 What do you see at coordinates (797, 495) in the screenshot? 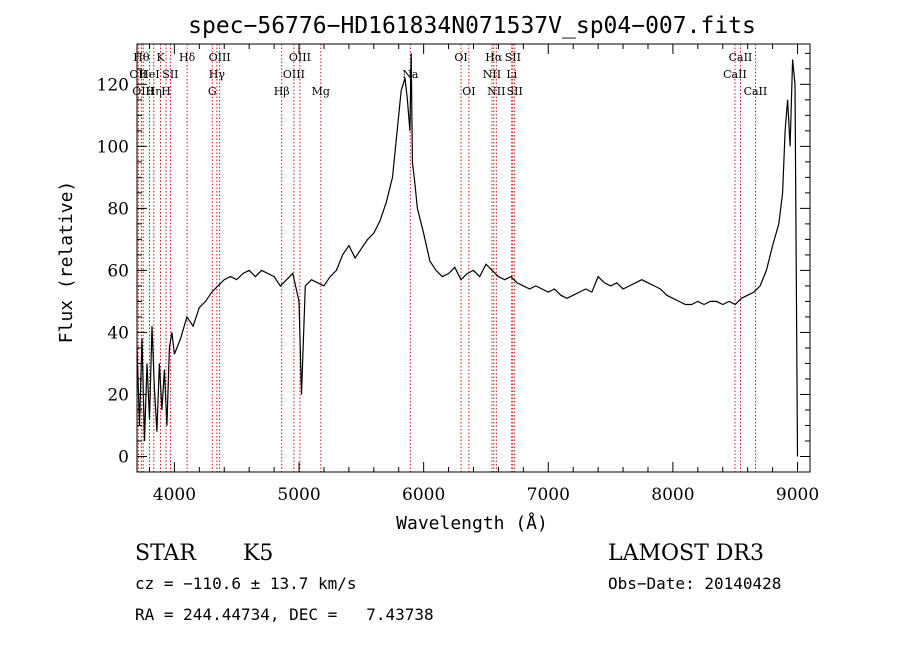
I see `x-tick-label: 9000` at bounding box center [797, 495].